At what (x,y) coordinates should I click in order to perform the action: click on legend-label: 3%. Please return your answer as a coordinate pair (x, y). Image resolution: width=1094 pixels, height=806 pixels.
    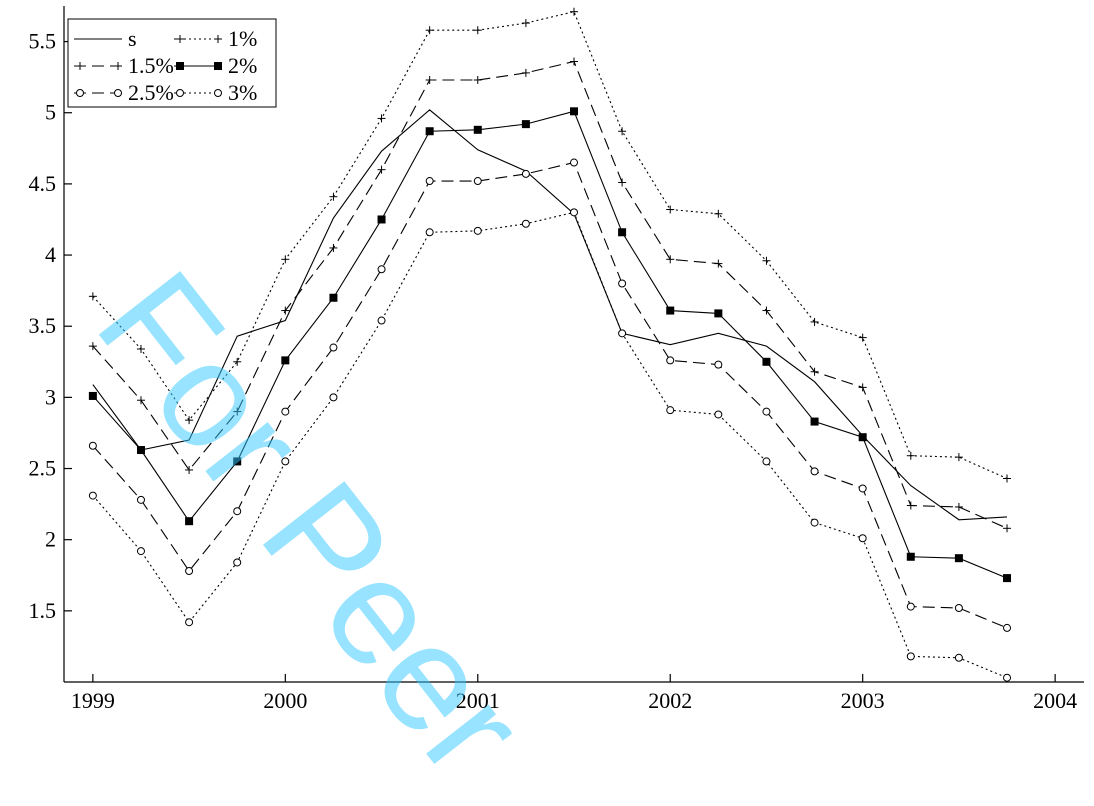
    Looking at the image, I should click on (242, 92).